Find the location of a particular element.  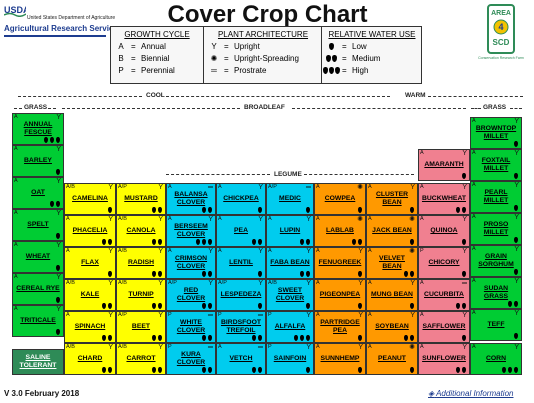

crop-tile-chickpea: A Υ CHICKPEA is located at coordinates (241, 199).